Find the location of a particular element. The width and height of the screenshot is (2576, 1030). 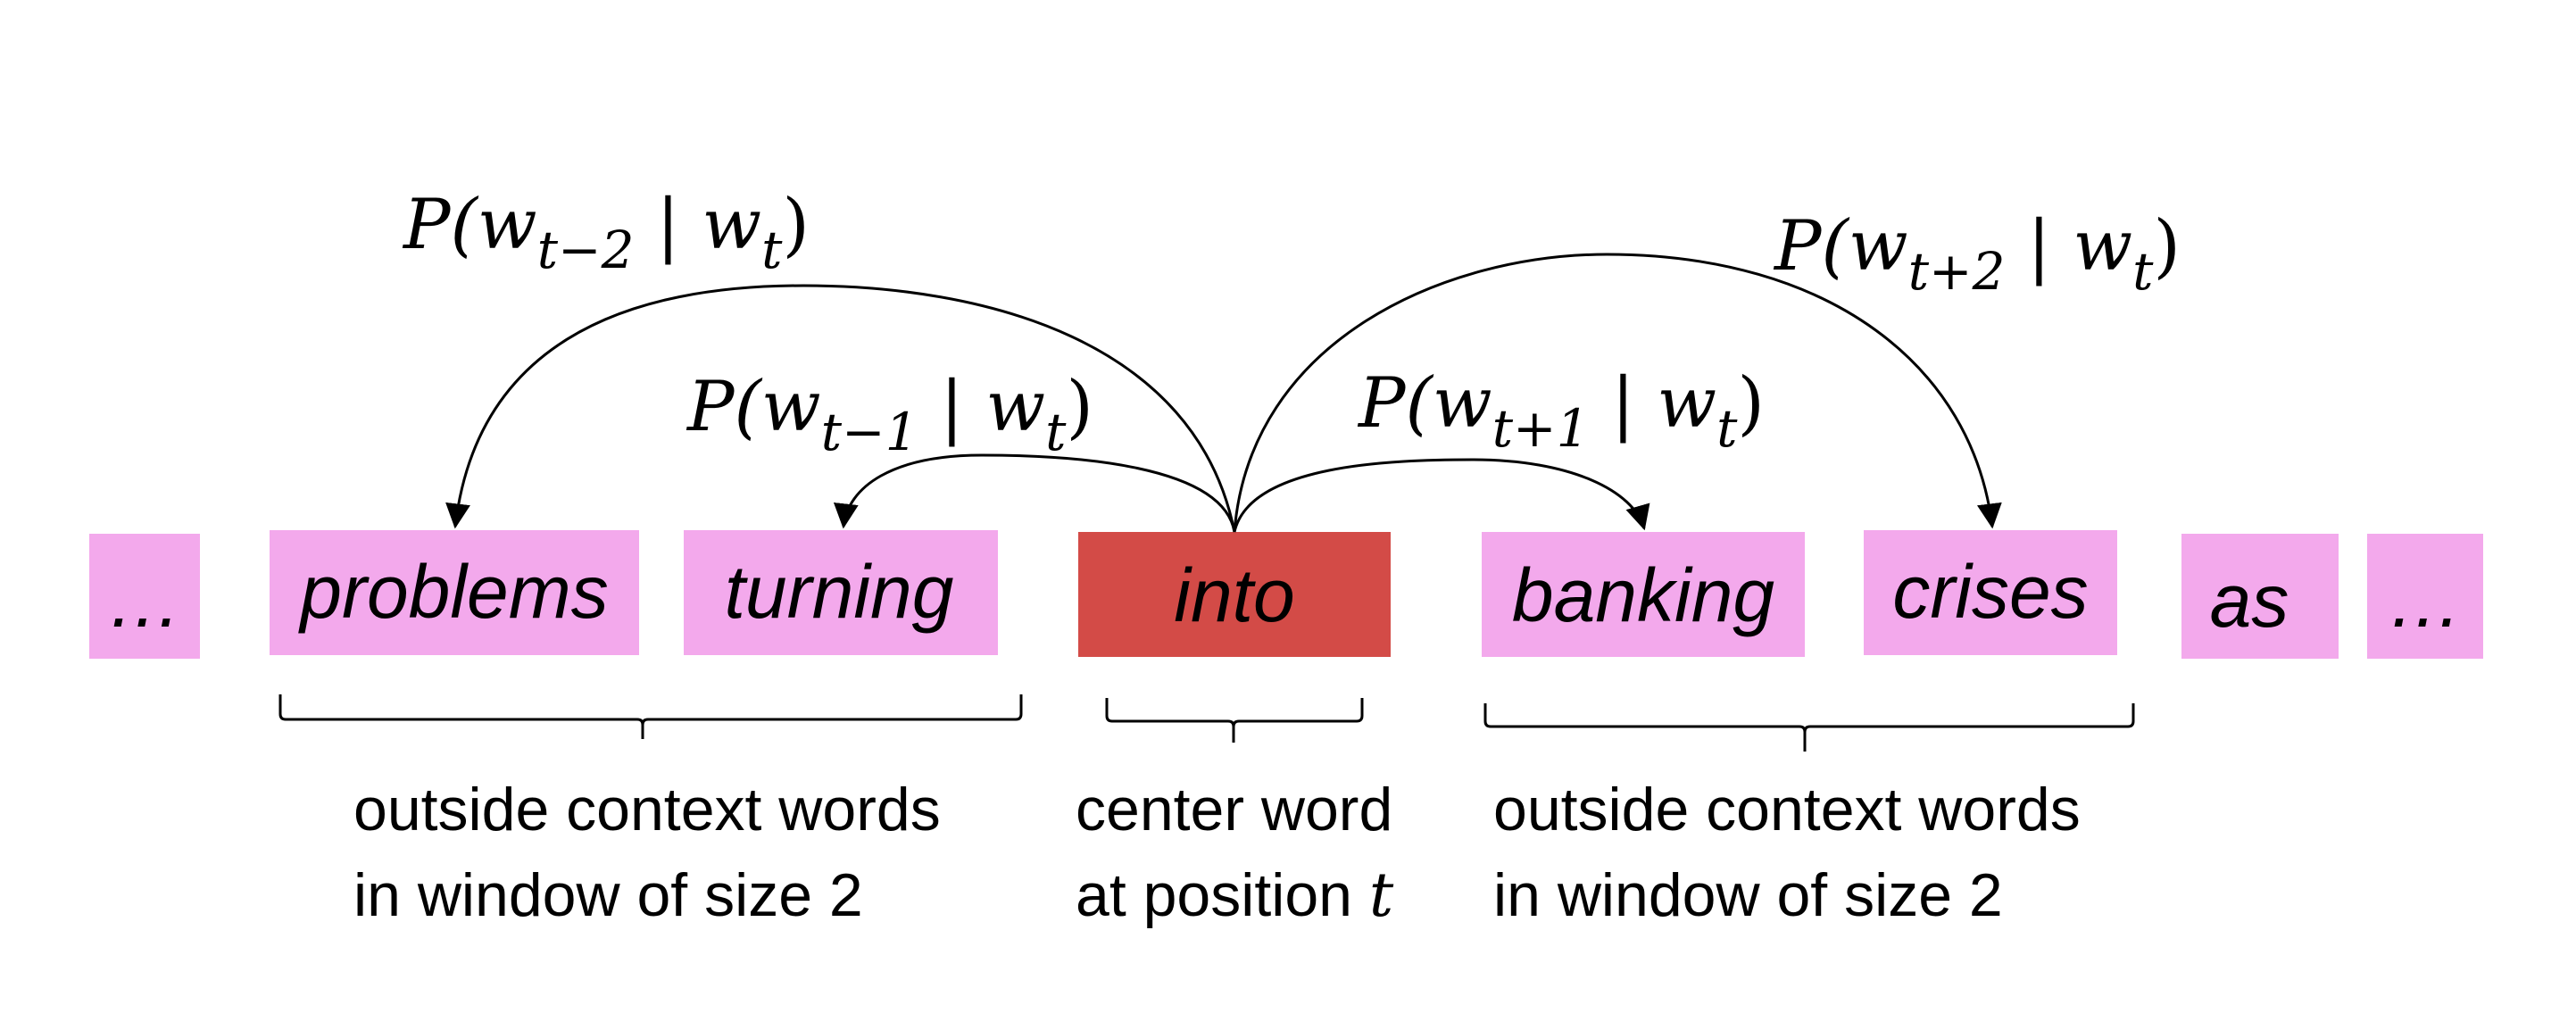

word-banking: banking is located at coordinates (1643, 595).